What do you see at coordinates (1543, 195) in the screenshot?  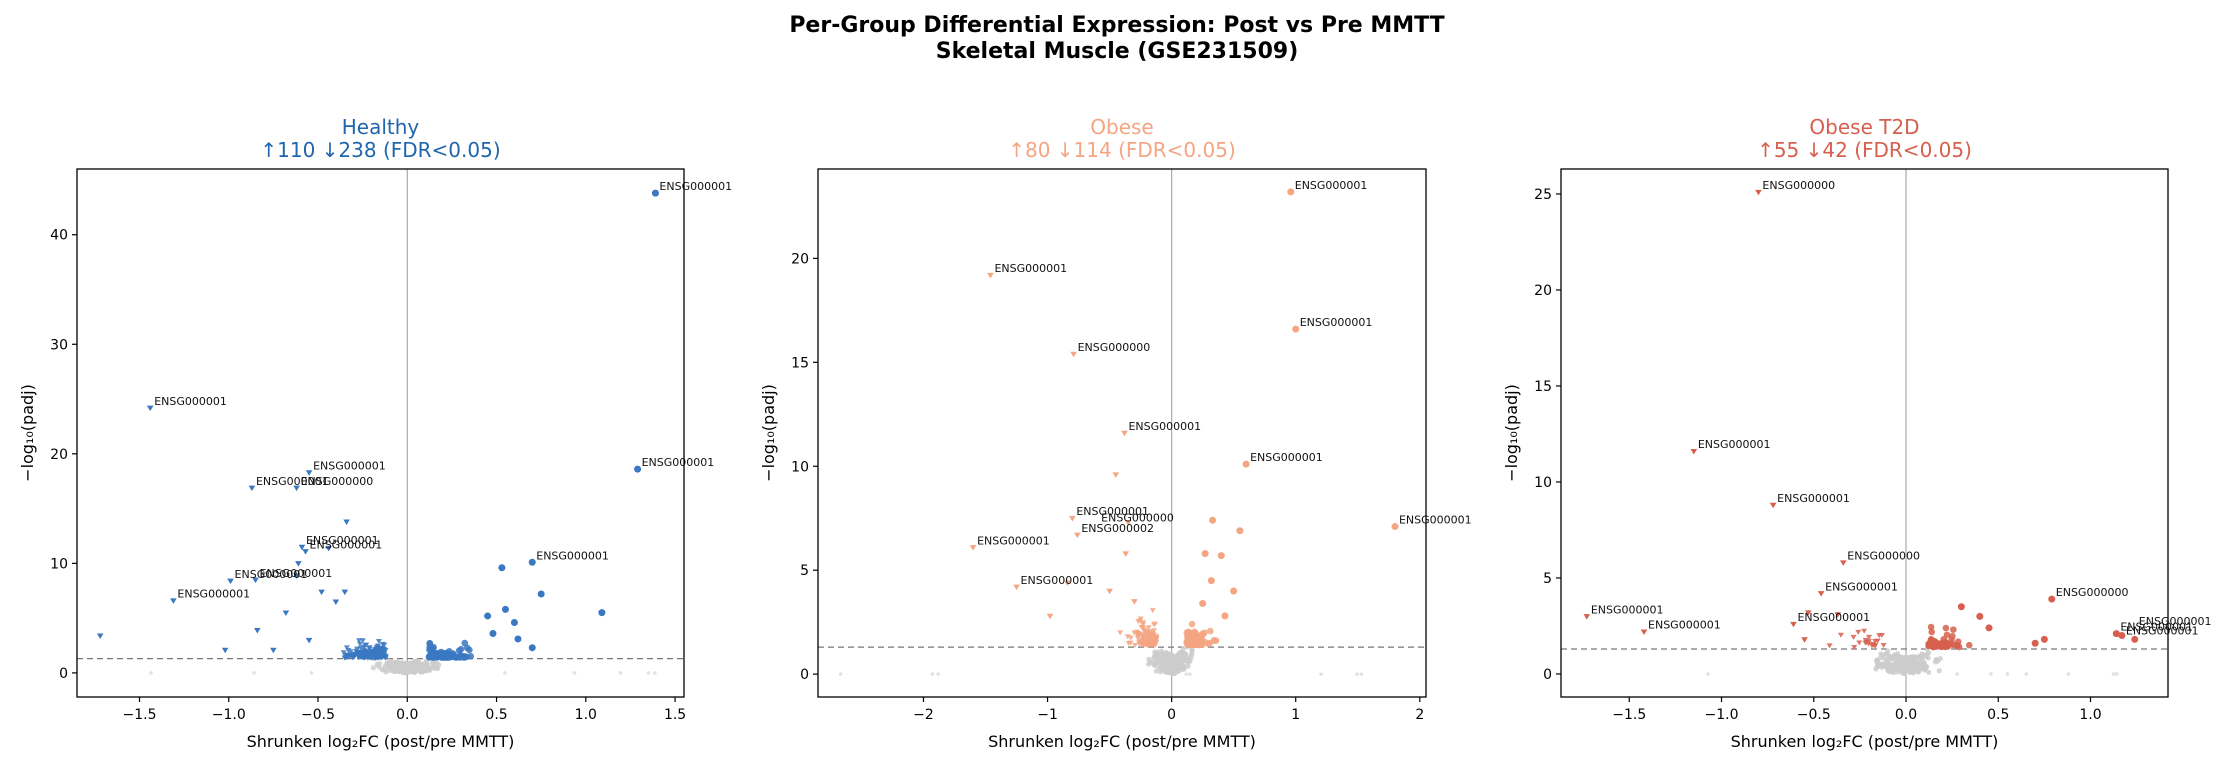 I see `y-tick-label: 25` at bounding box center [1543, 195].